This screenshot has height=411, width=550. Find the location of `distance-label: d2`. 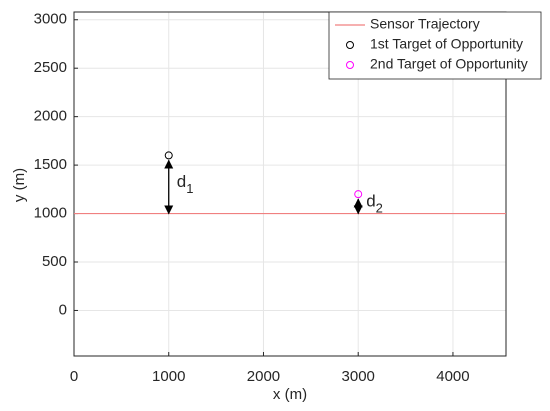

distance-label: d2 is located at coordinates (374, 204).